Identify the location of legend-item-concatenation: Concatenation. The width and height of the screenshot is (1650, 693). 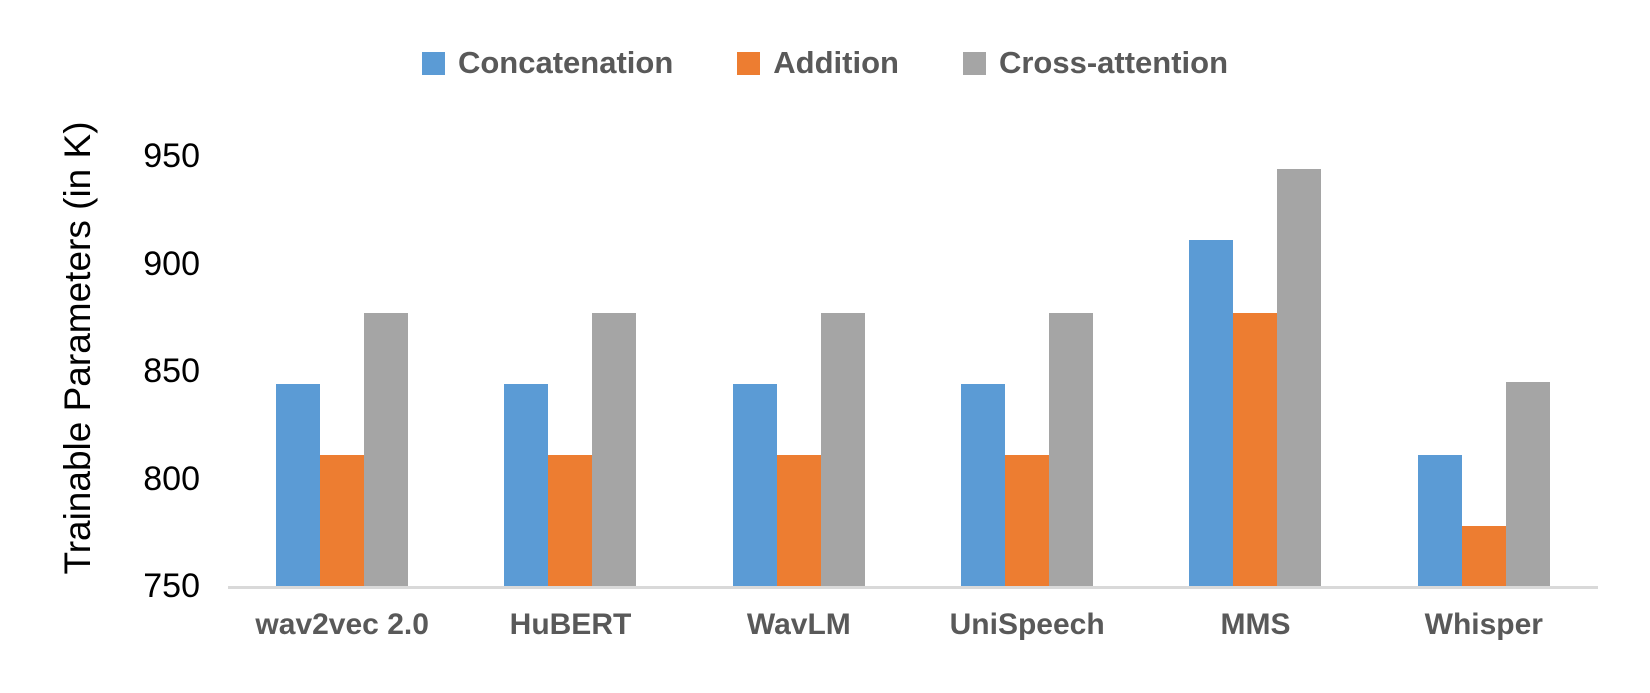
(547, 63).